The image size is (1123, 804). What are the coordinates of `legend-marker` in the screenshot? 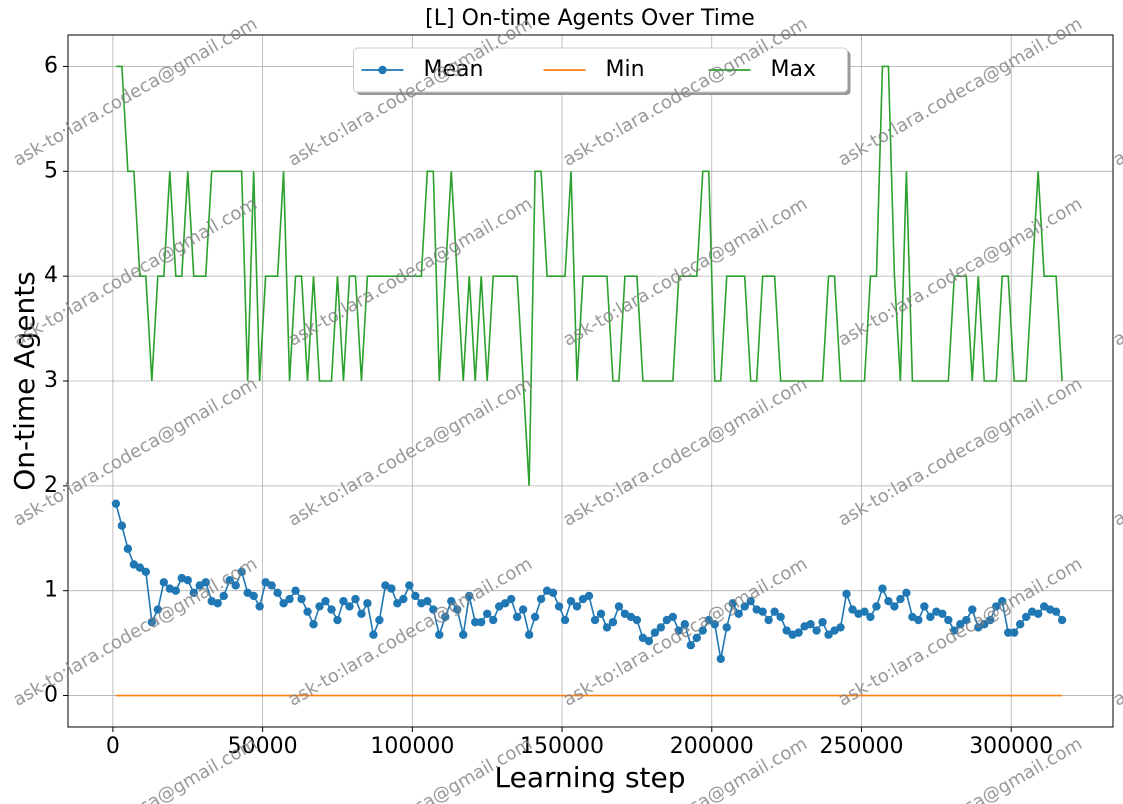 It's located at (382, 70).